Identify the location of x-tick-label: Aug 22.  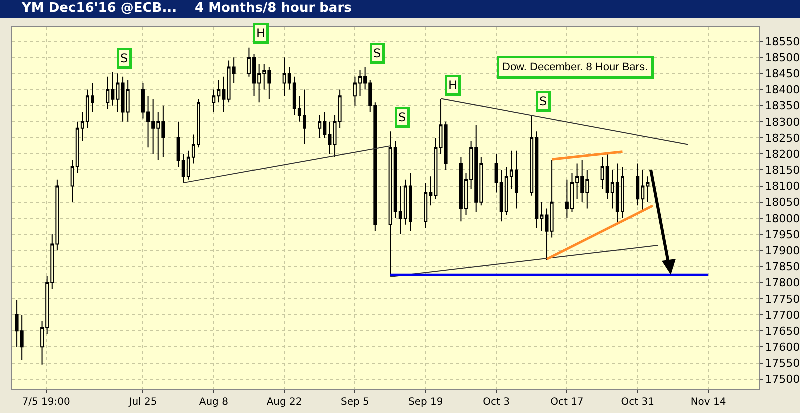
(284, 402).